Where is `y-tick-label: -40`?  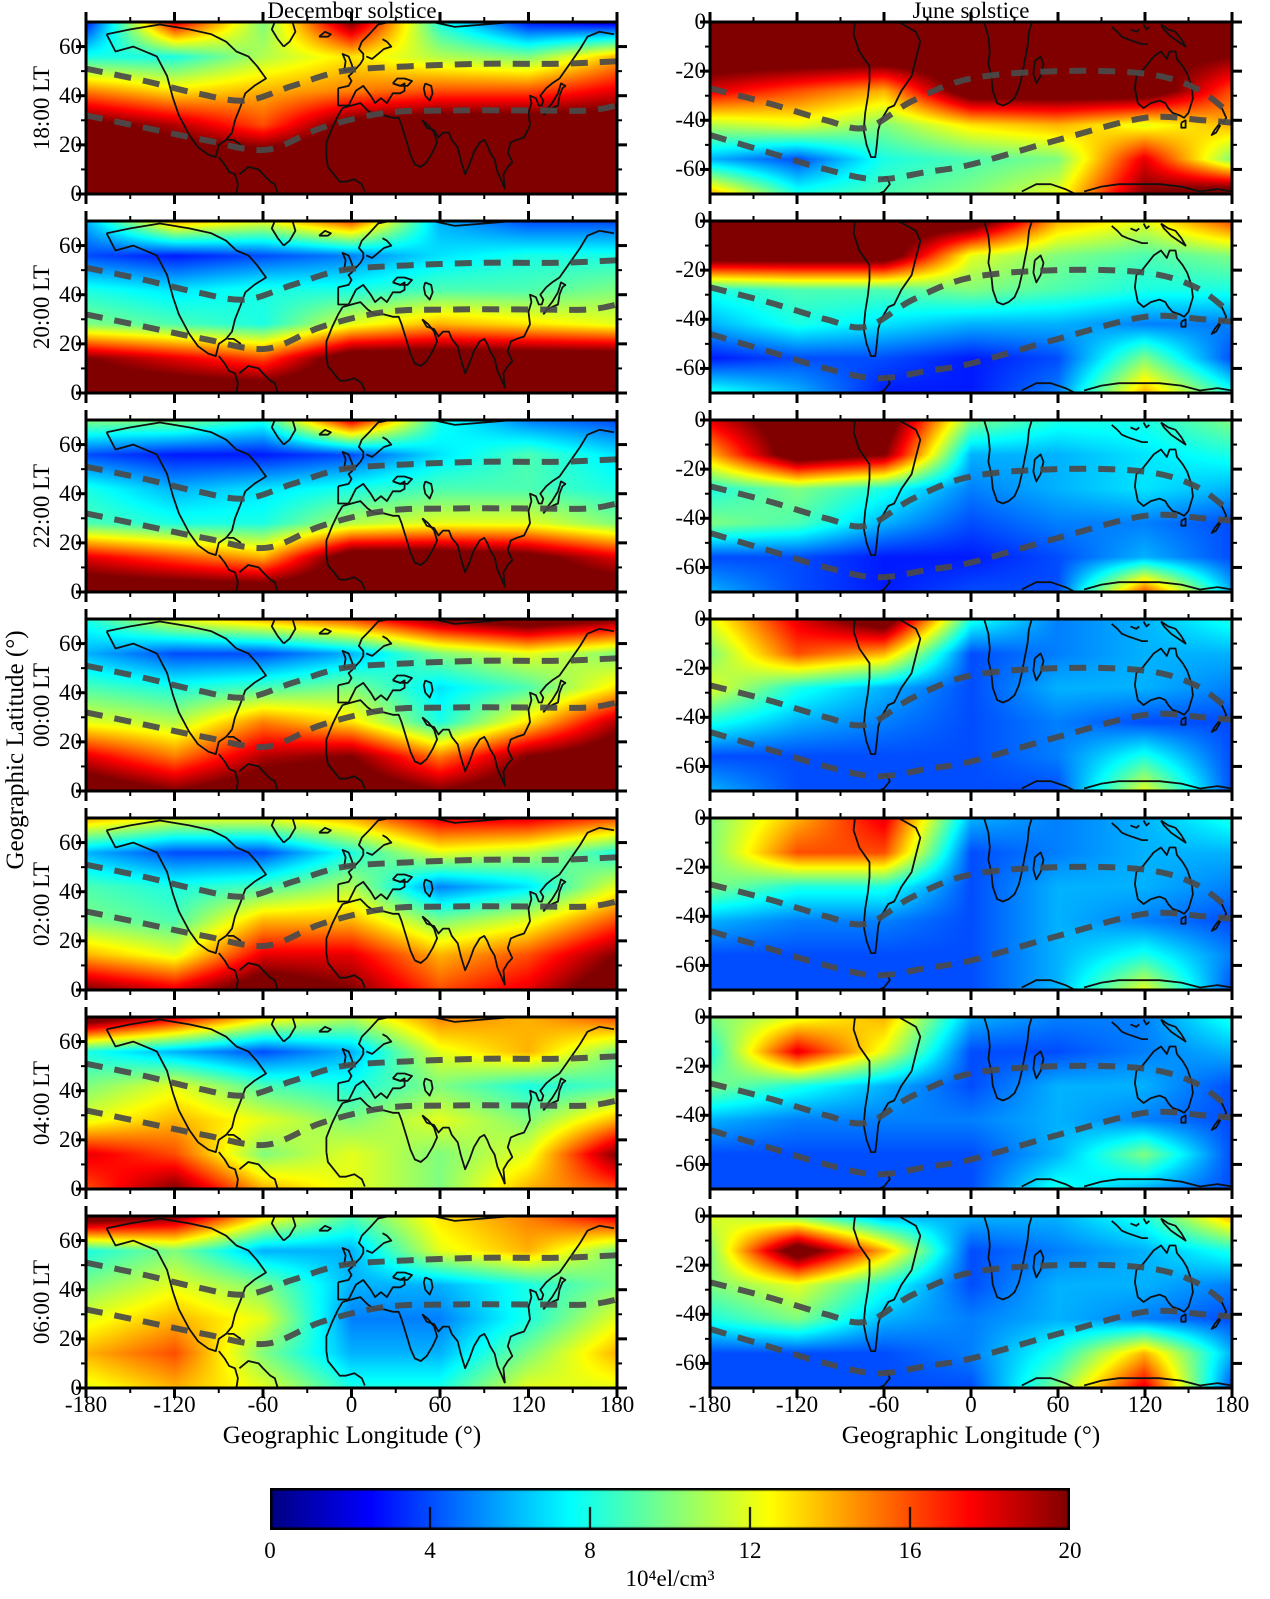 y-tick-label: -40 is located at coordinates (690, 120).